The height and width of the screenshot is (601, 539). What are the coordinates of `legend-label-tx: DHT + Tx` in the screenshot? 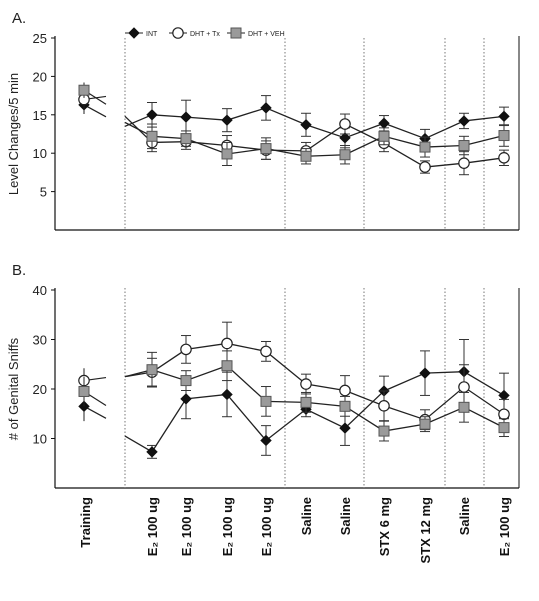 It's located at (205, 34).